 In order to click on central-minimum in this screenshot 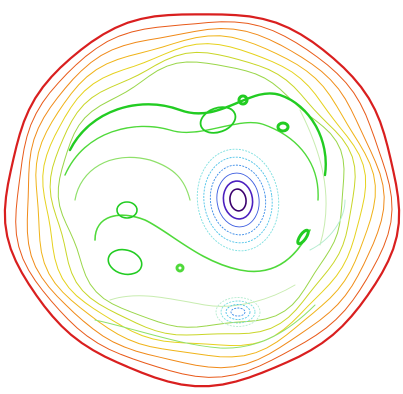, I will do `click(238, 200)`.